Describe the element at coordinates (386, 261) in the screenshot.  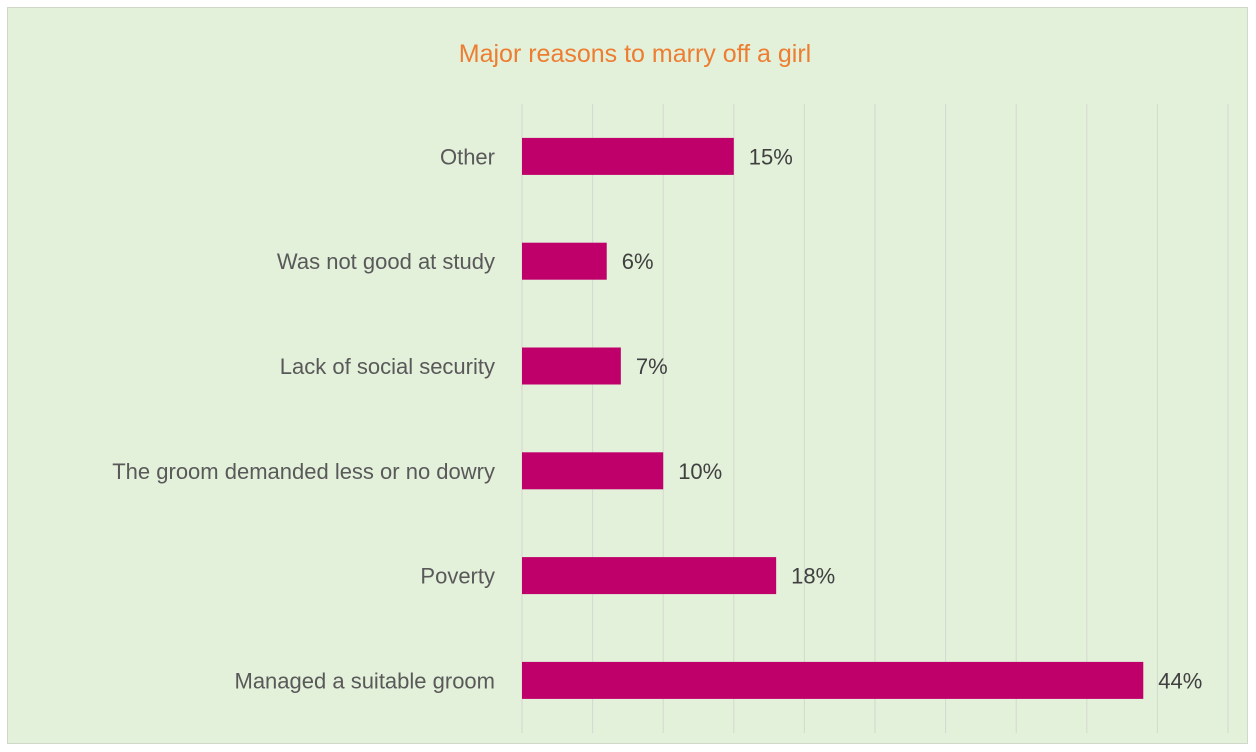
I see `category-label: Was not good at study` at that location.